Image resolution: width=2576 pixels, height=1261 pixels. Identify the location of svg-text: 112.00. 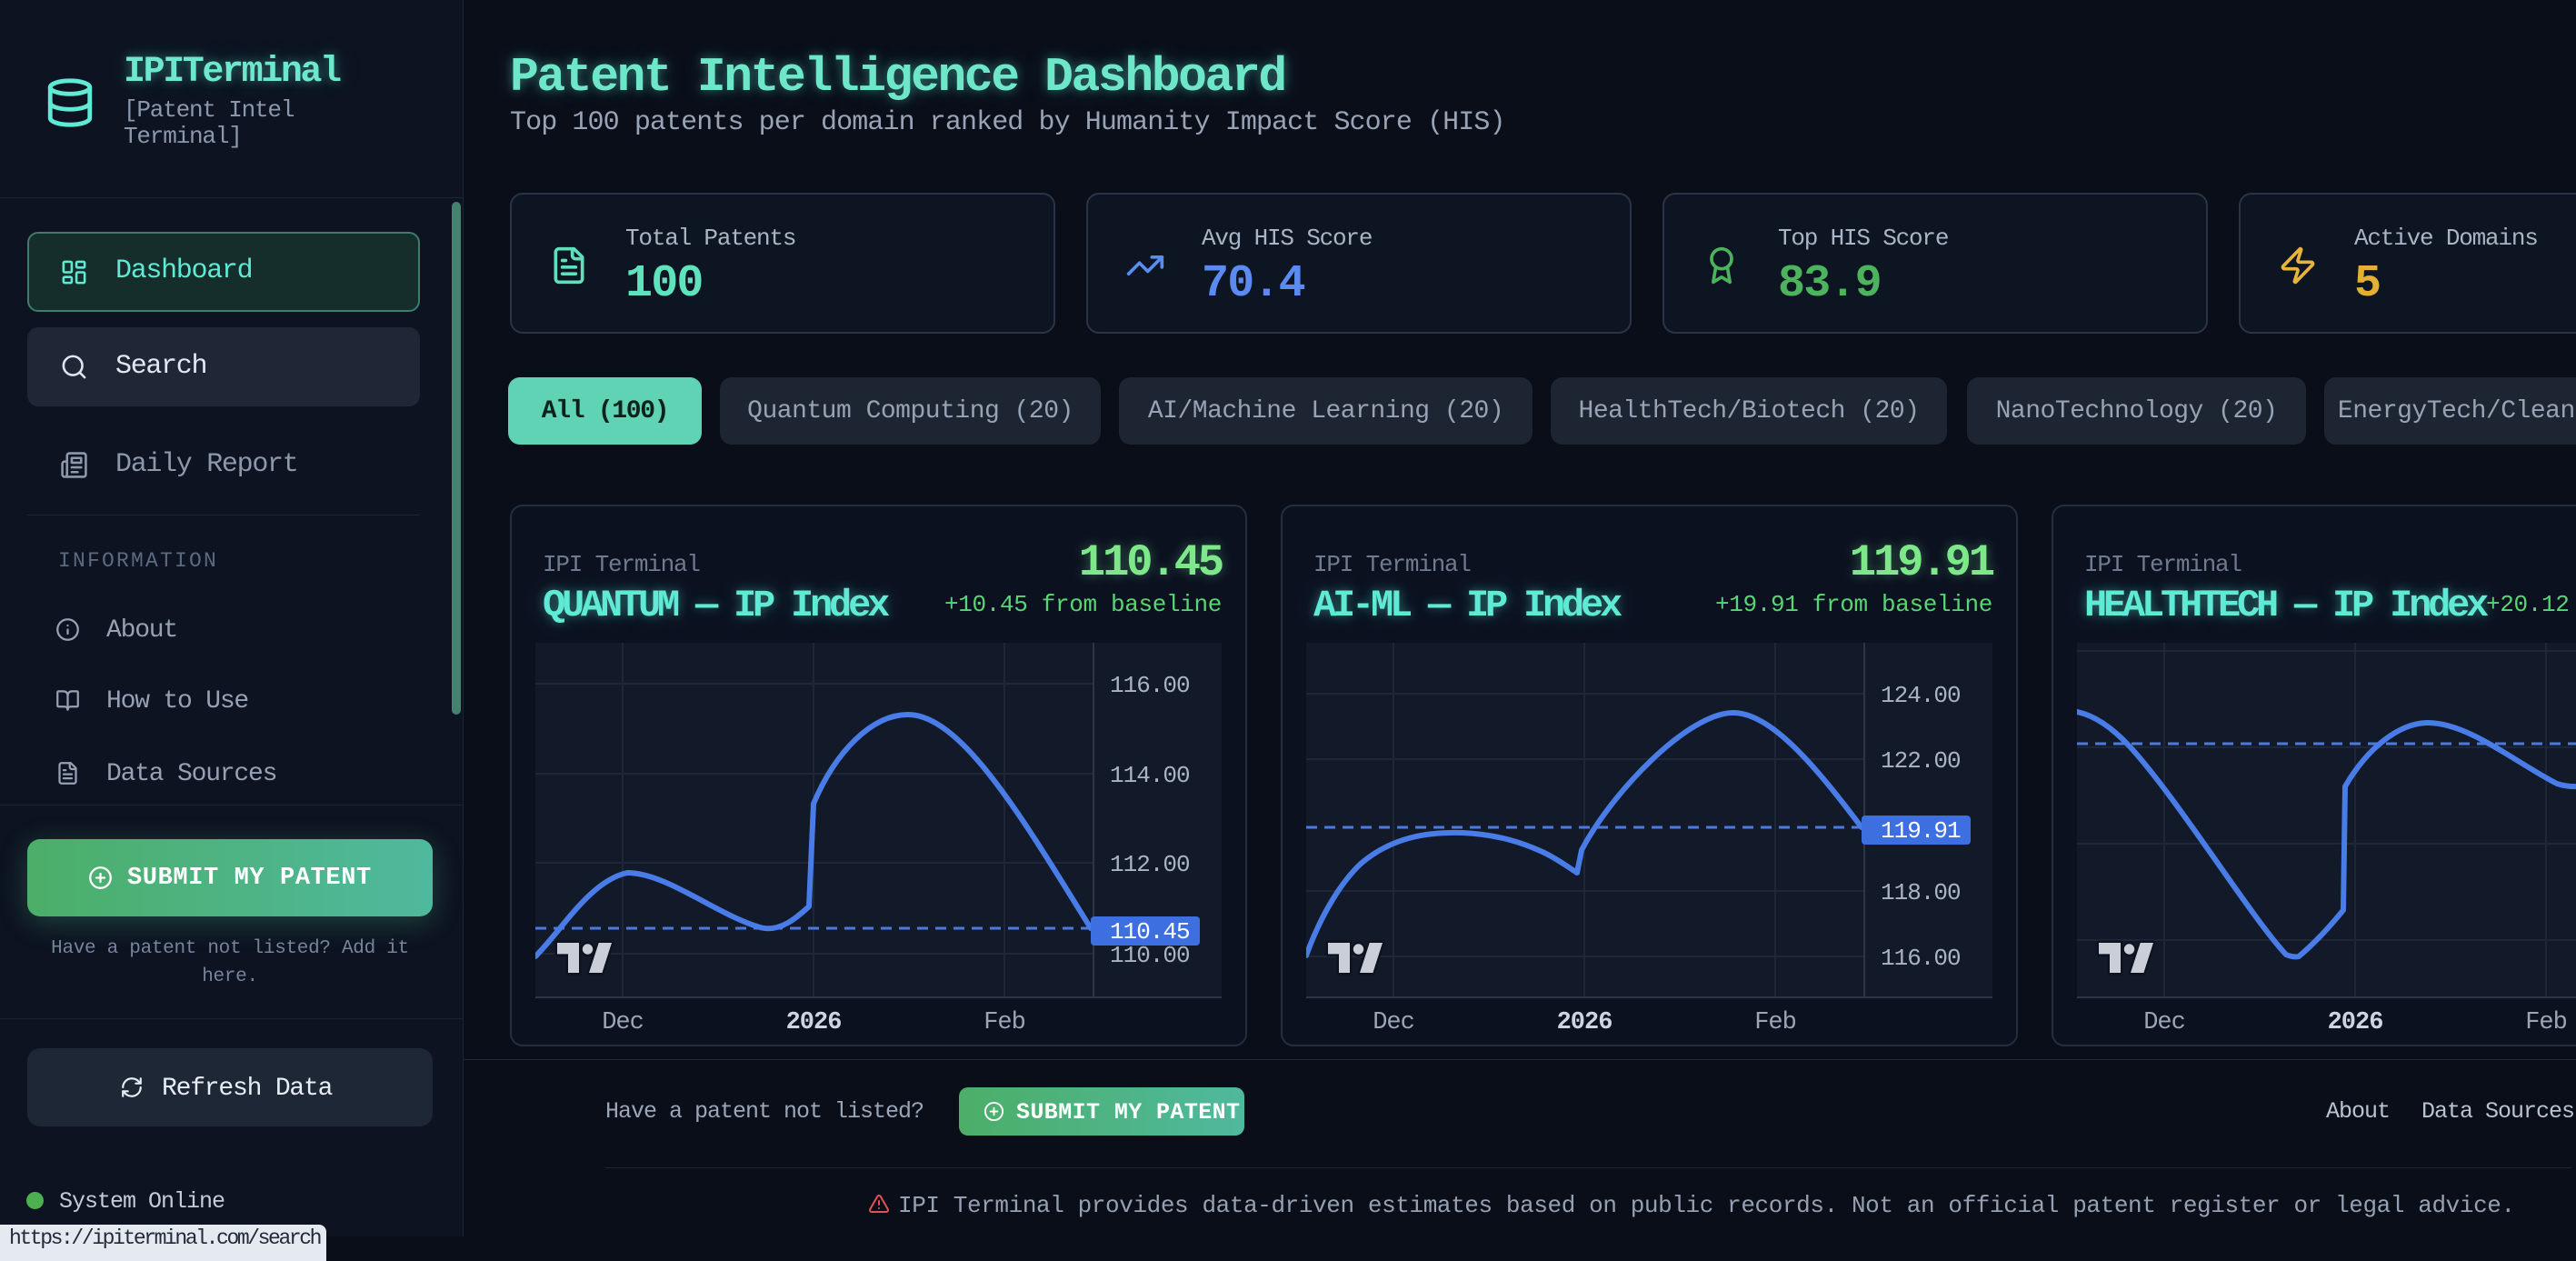
(1150, 865).